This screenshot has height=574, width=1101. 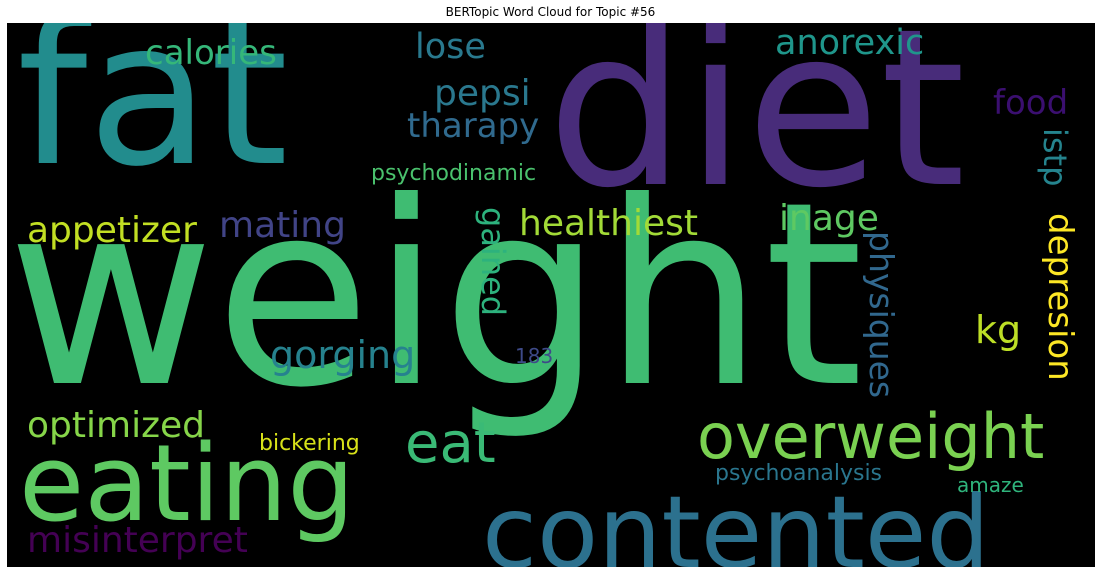 What do you see at coordinates (998, 330) in the screenshot?
I see `word-kg: kg` at bounding box center [998, 330].